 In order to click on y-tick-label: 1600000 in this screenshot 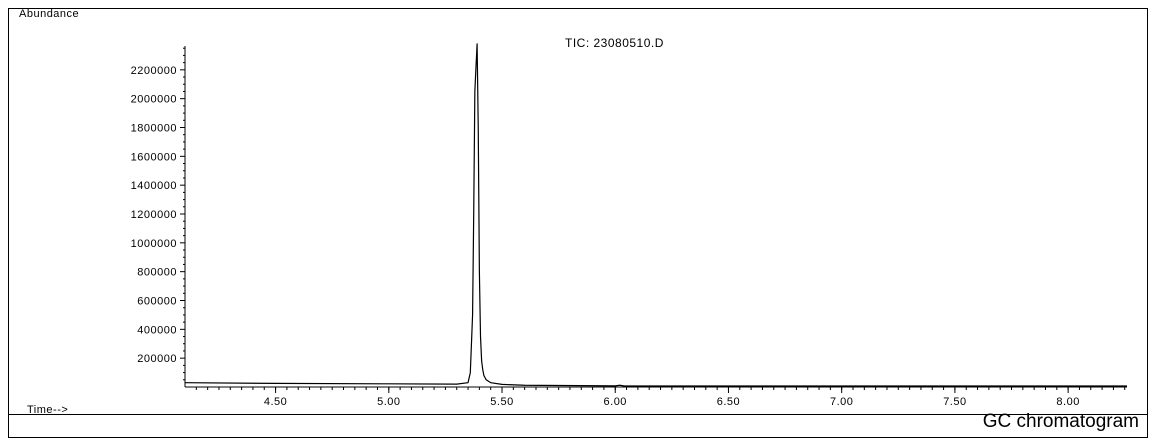, I will do `click(154, 157)`.